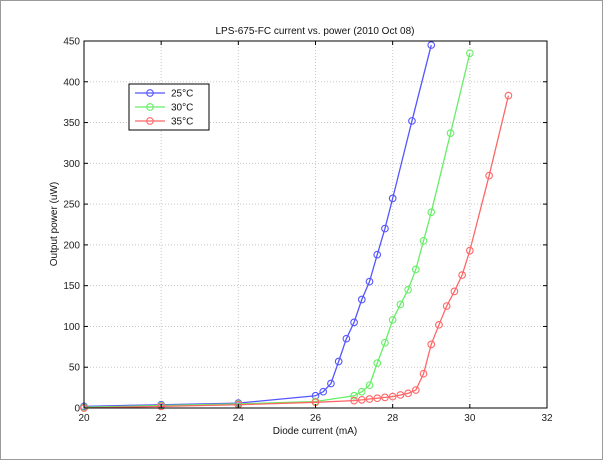 The image size is (603, 460). I want to click on y-tick-label: 350, so click(71, 123).